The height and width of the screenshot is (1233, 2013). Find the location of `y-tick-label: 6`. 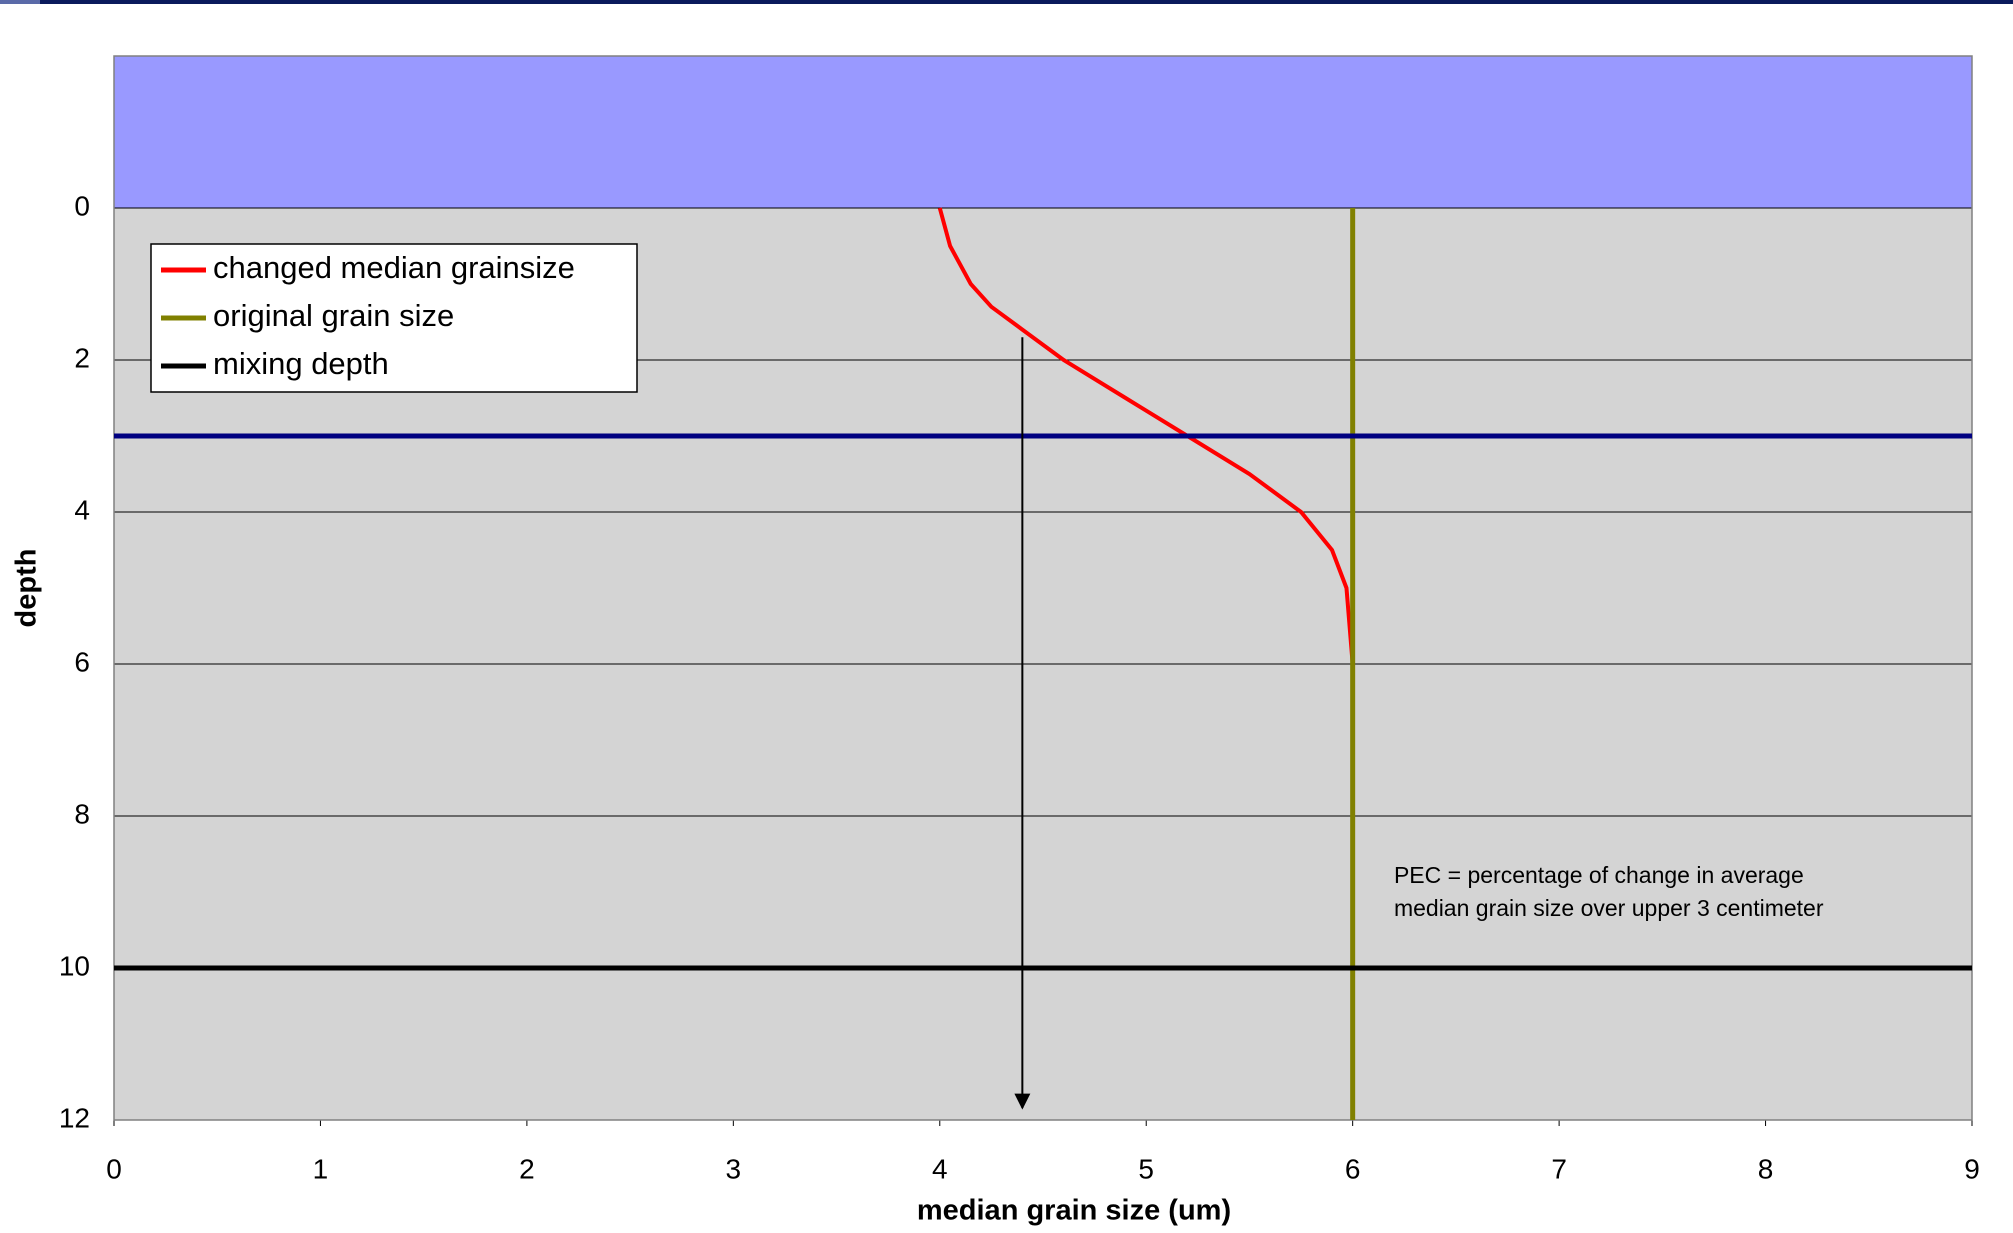

y-tick-label: 6 is located at coordinates (82, 661).